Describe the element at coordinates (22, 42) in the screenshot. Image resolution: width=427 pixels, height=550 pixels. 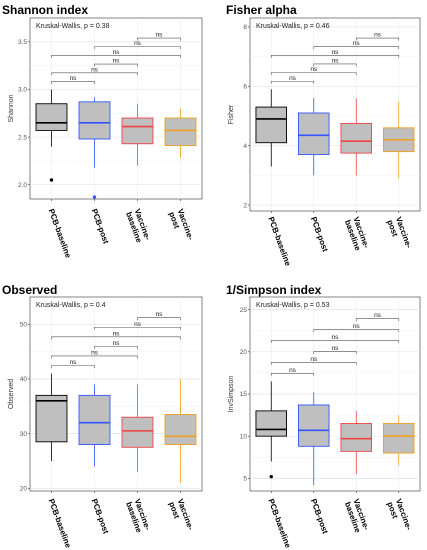
I see `y-tick-label: 3.5` at that location.